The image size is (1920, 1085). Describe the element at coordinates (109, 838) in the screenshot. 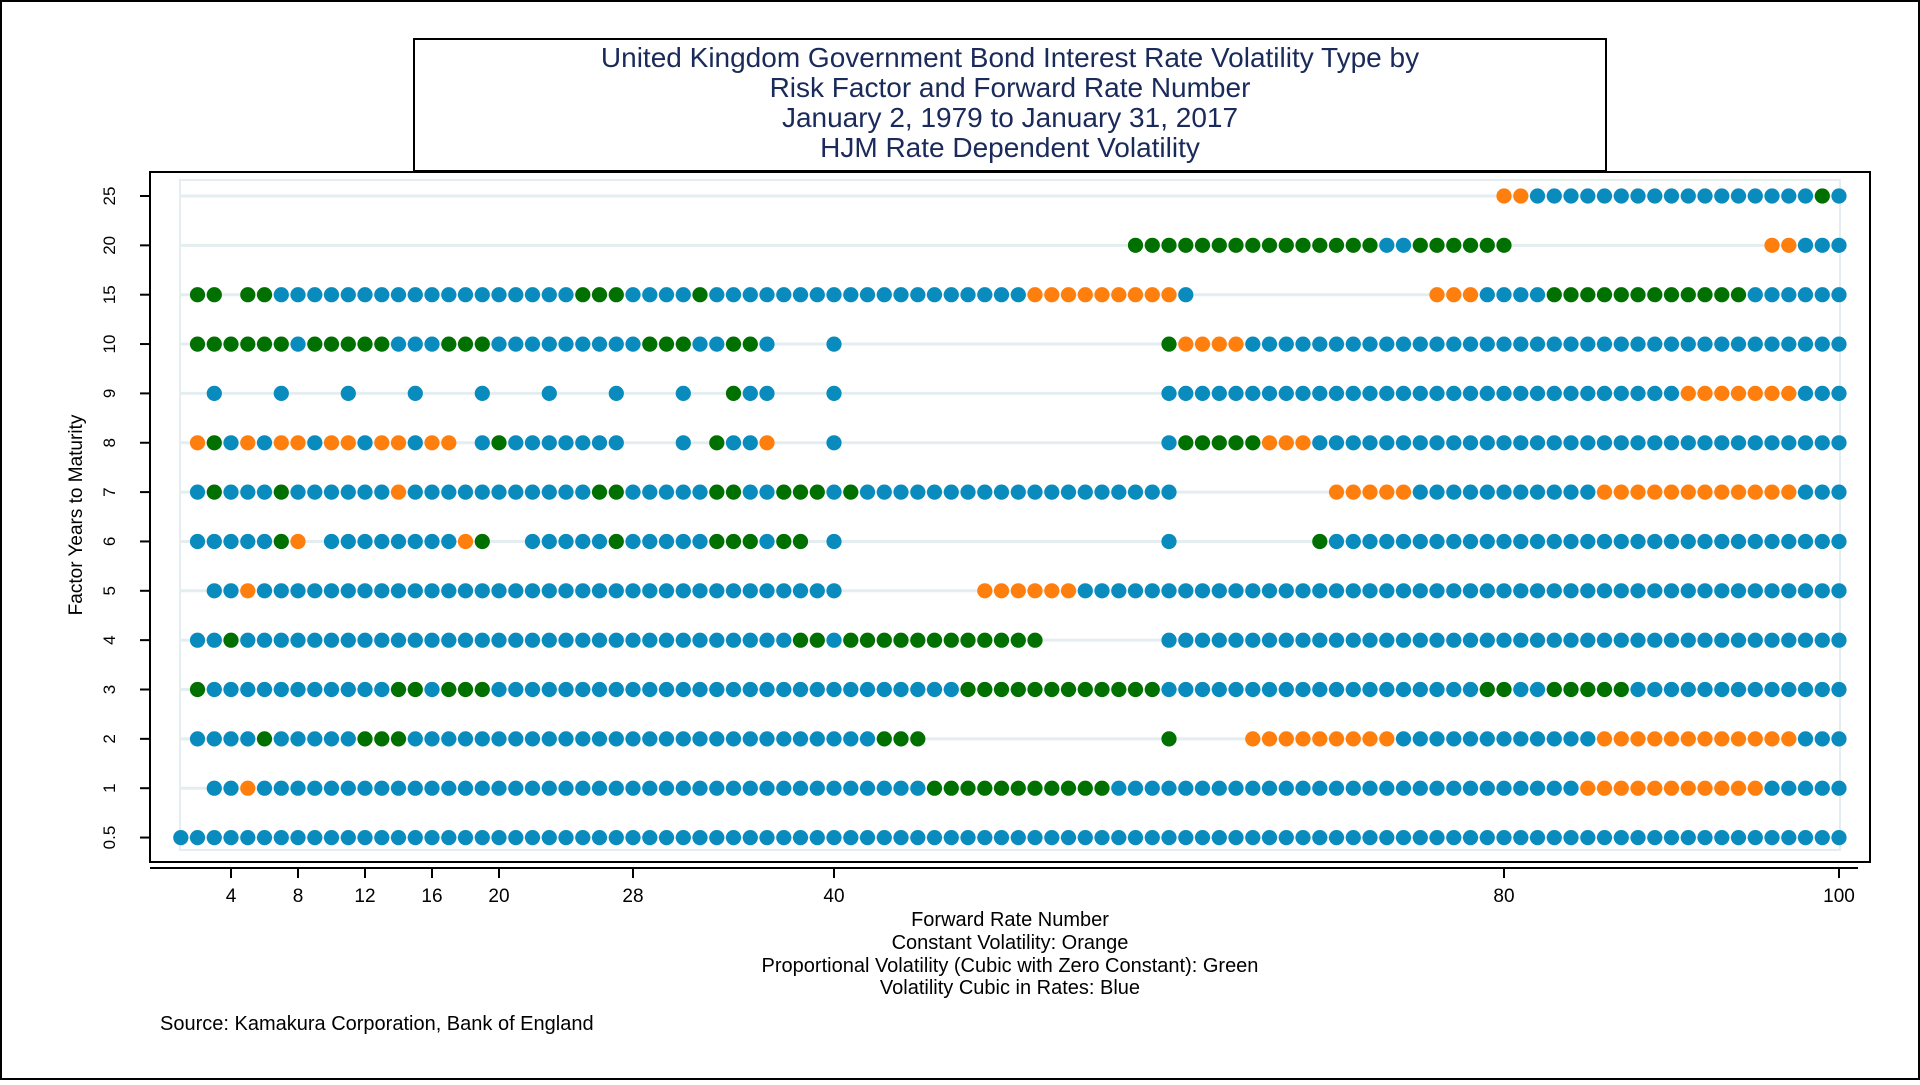

I see `y-tick-label: 0.5` at that location.